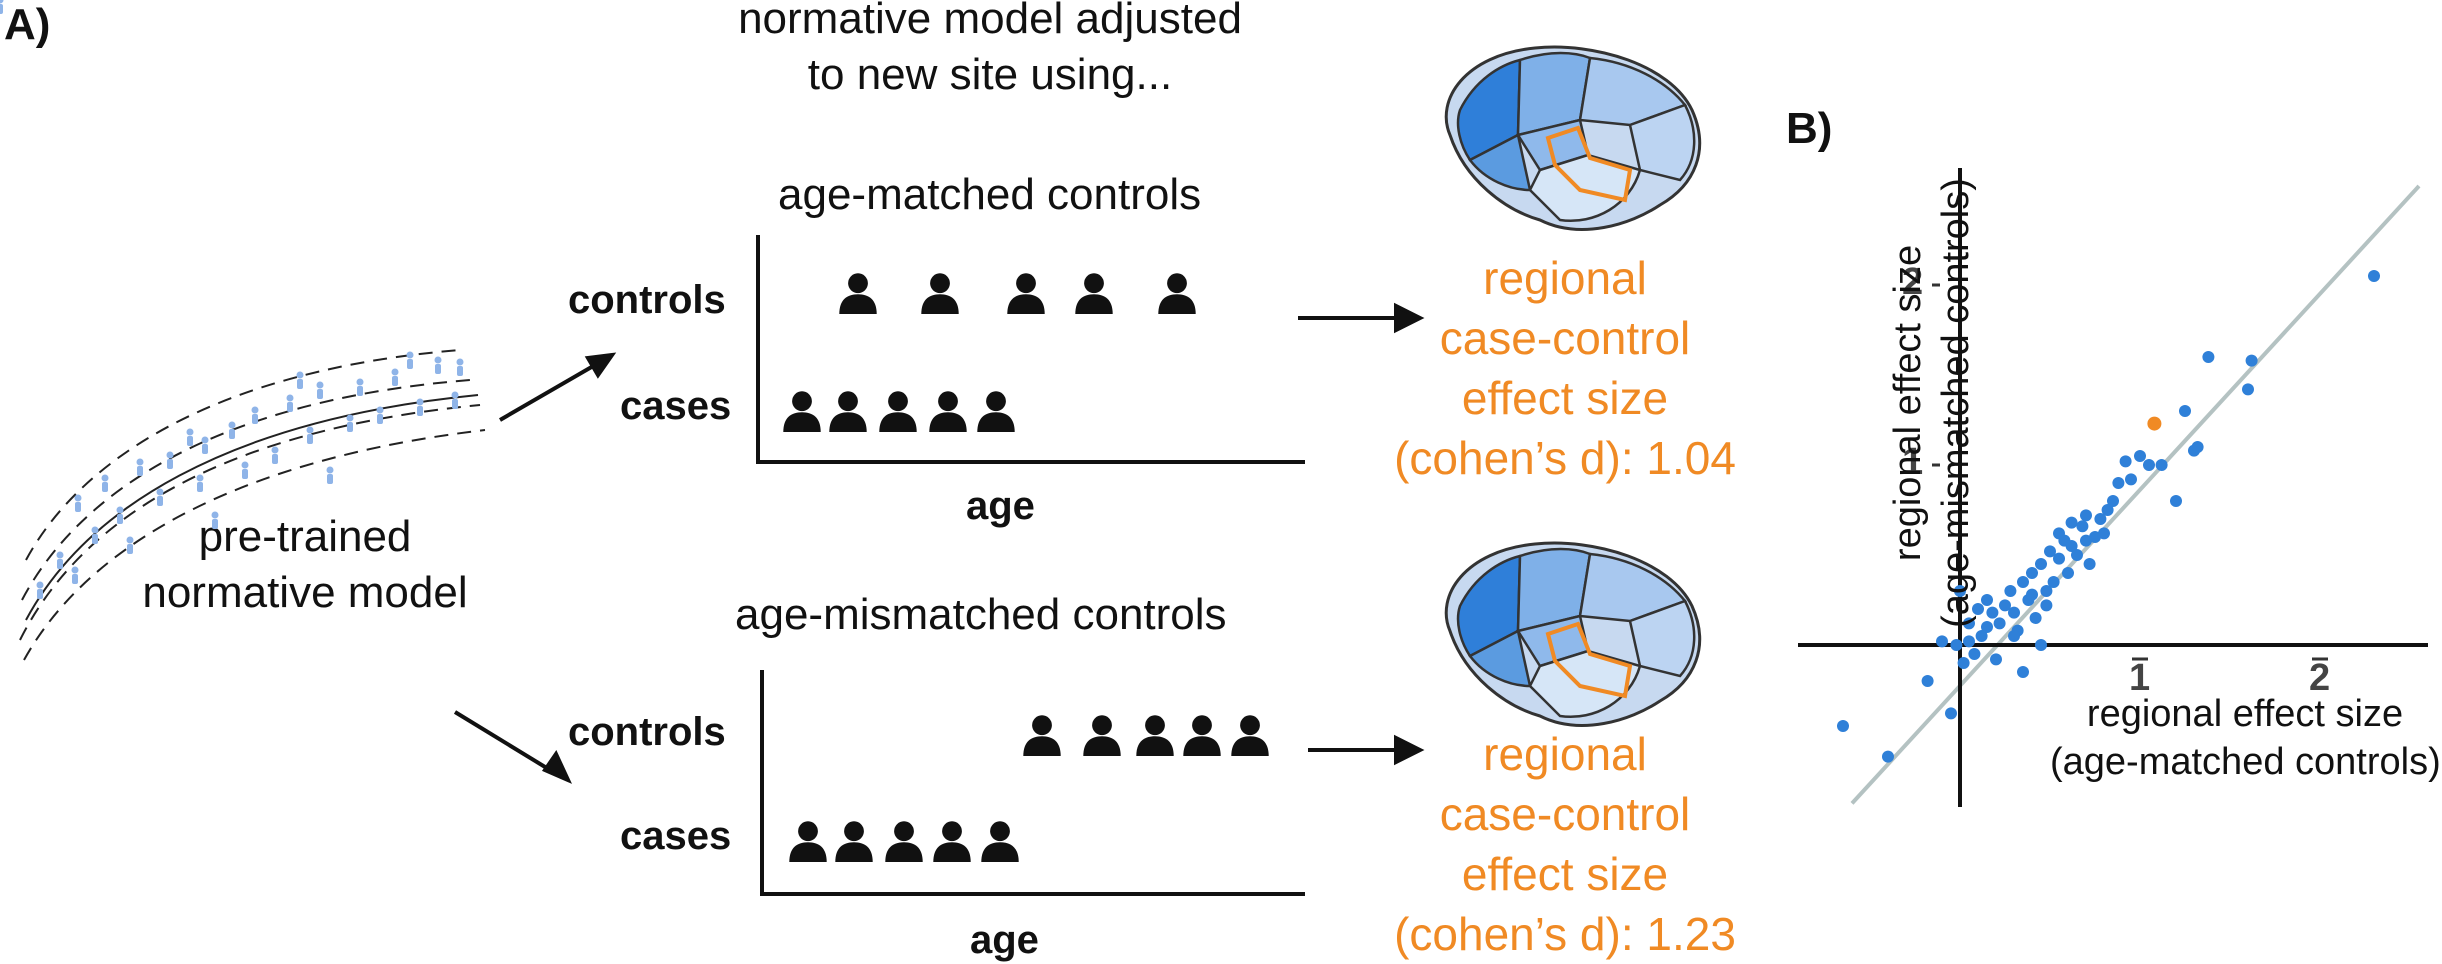 The image size is (2442, 964). What do you see at coordinates (1565, 814) in the screenshot?
I see `bottom-result-line-2: case-control` at bounding box center [1565, 814].